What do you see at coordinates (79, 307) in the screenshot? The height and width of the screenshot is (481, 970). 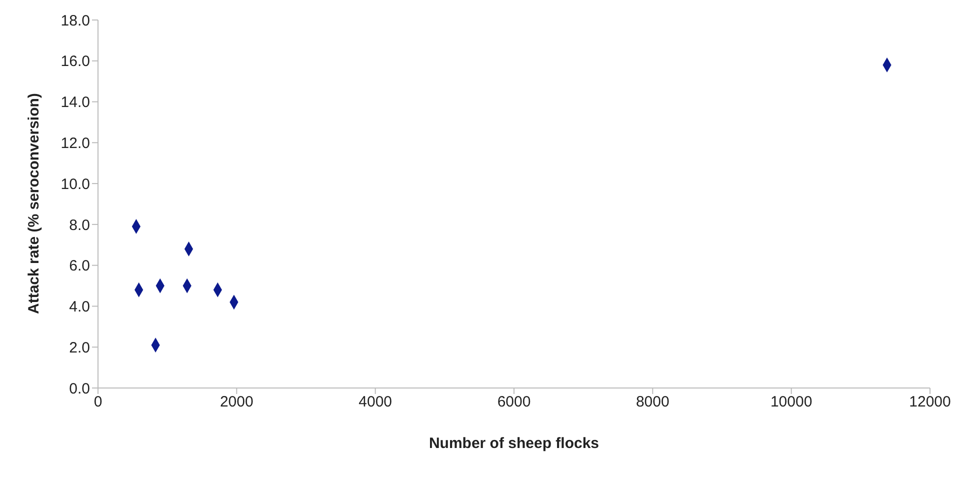 I see `y-tick-label: 4.0` at bounding box center [79, 307].